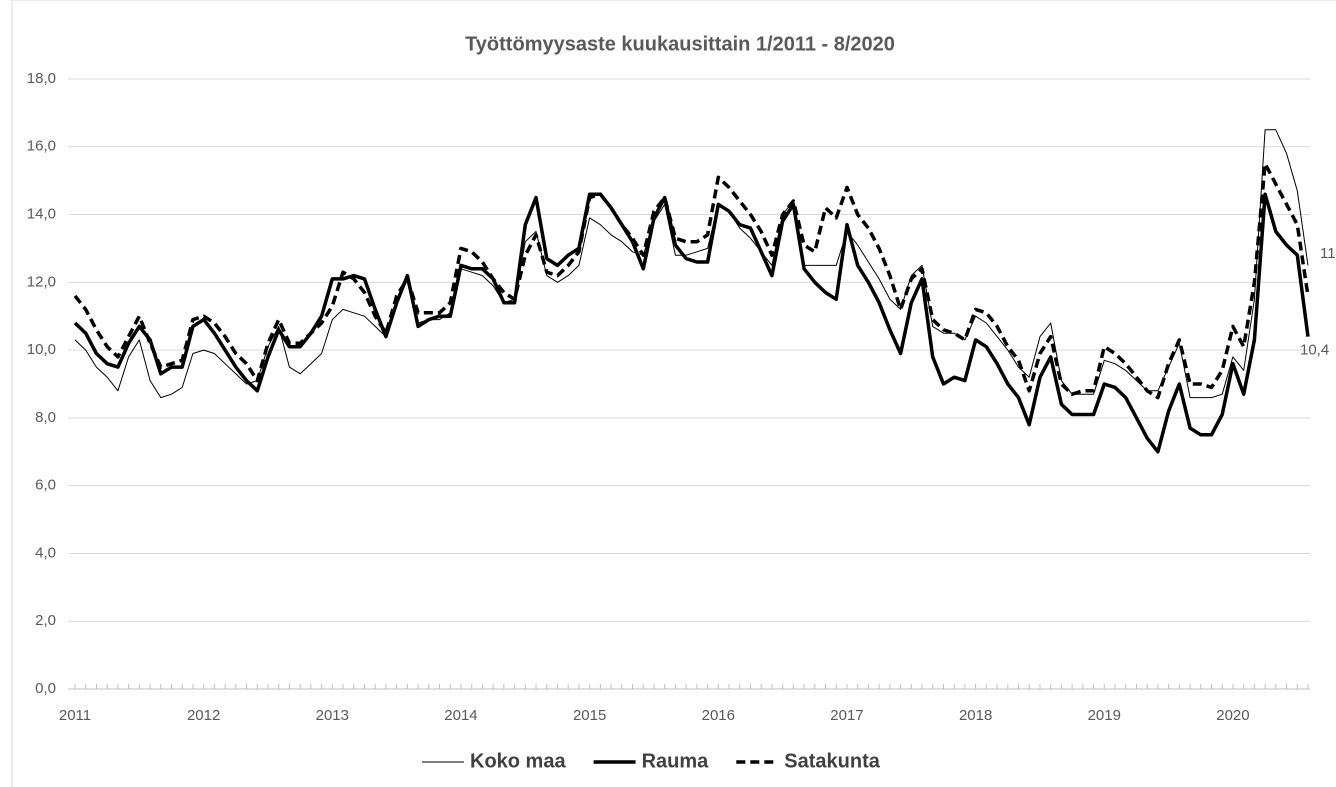 The height and width of the screenshot is (787, 1336). Describe the element at coordinates (718, 715) in the screenshot. I see `x-tick-label: 2016` at that location.